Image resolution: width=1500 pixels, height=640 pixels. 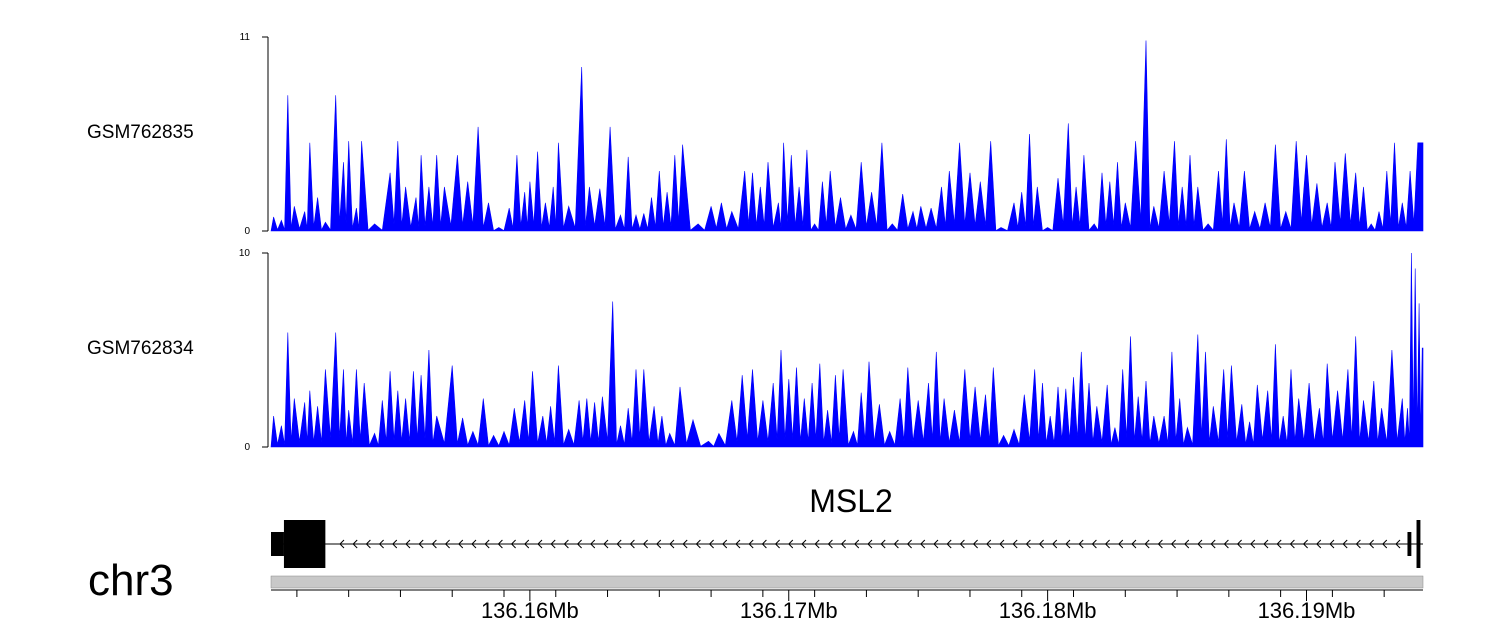 I want to click on gene-label: MSL2, so click(x=851, y=501).